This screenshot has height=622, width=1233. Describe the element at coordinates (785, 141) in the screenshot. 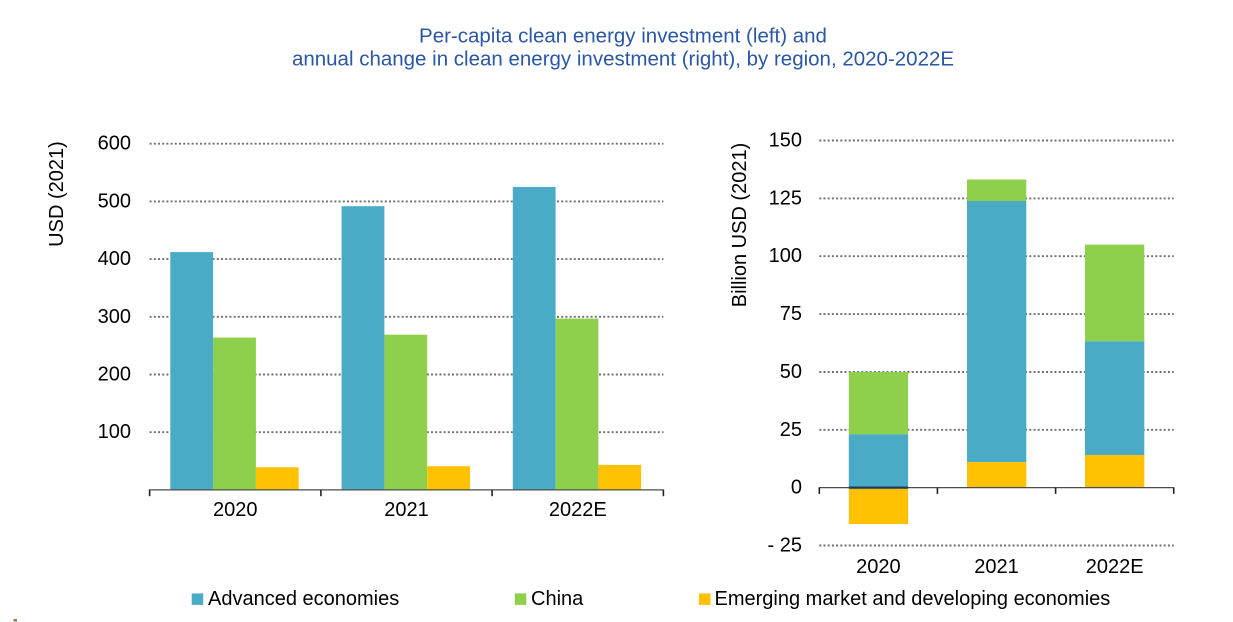

I see `svg-text: 150` at that location.